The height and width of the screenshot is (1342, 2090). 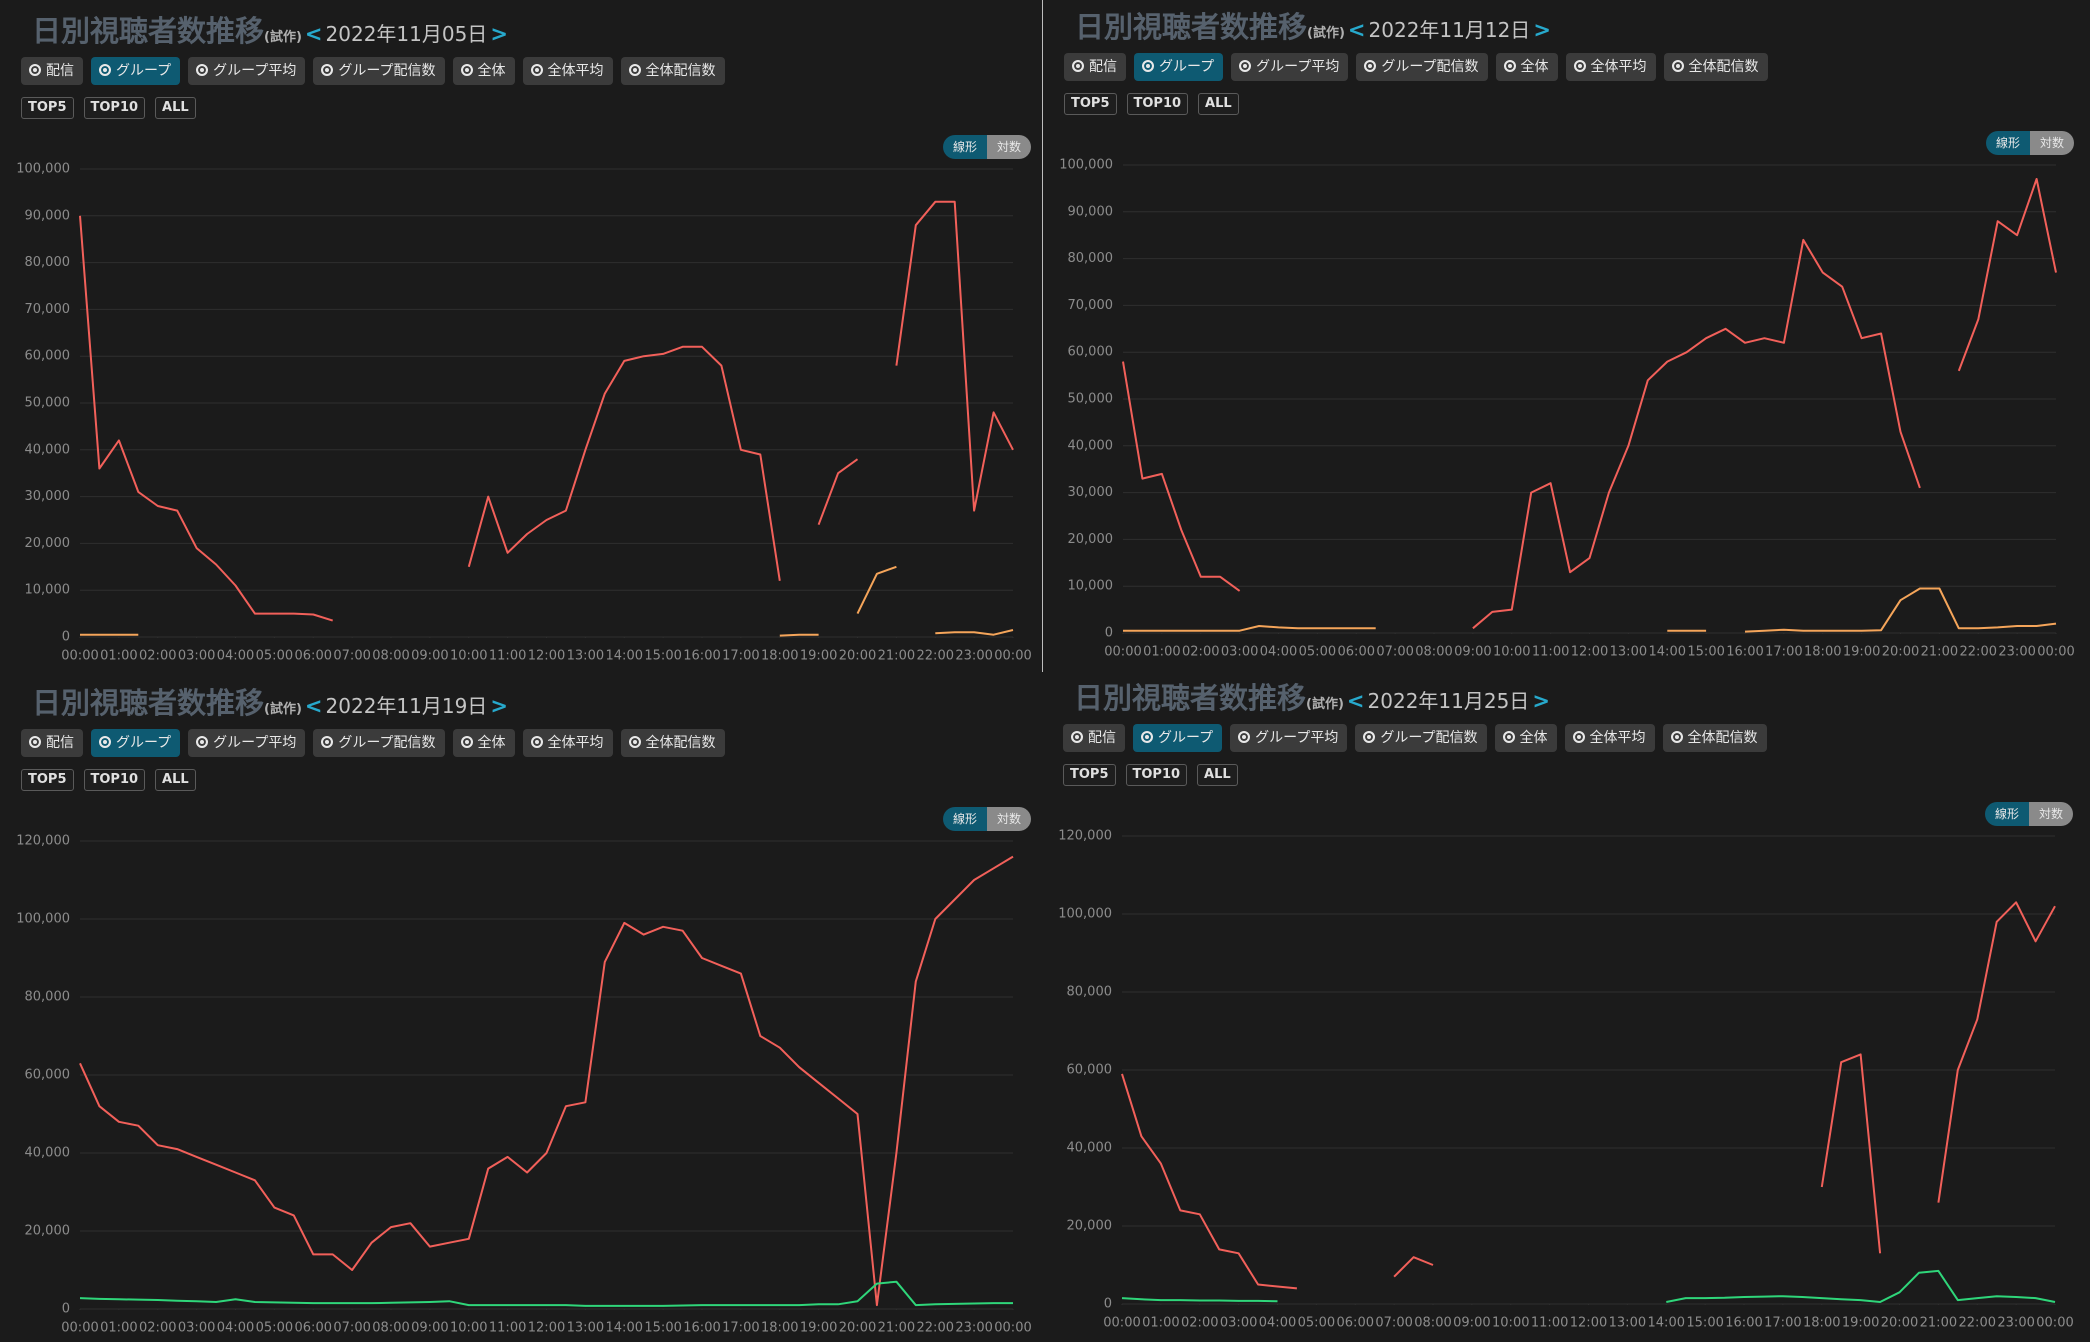 What do you see at coordinates (896, 1328) in the screenshot?
I see `x-tick-label: 21:00` at bounding box center [896, 1328].